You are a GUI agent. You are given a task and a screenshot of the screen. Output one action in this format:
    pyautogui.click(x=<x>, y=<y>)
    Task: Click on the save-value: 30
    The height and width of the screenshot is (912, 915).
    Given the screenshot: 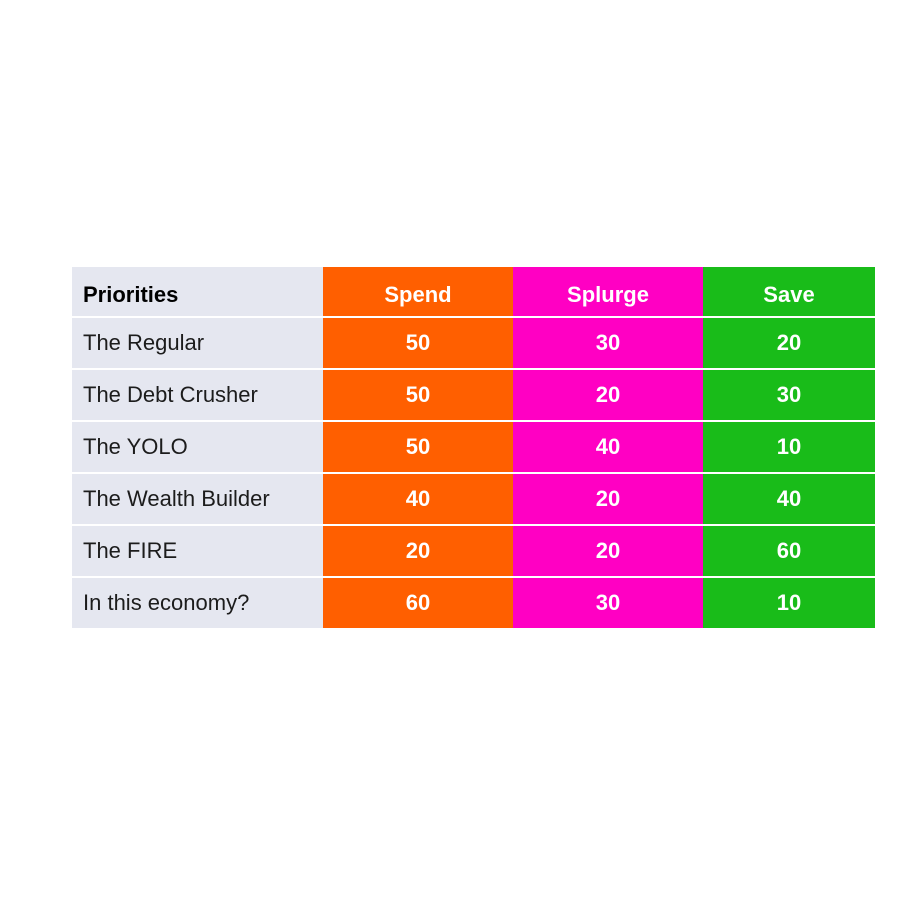 What is the action you would take?
    pyautogui.click(x=789, y=394)
    